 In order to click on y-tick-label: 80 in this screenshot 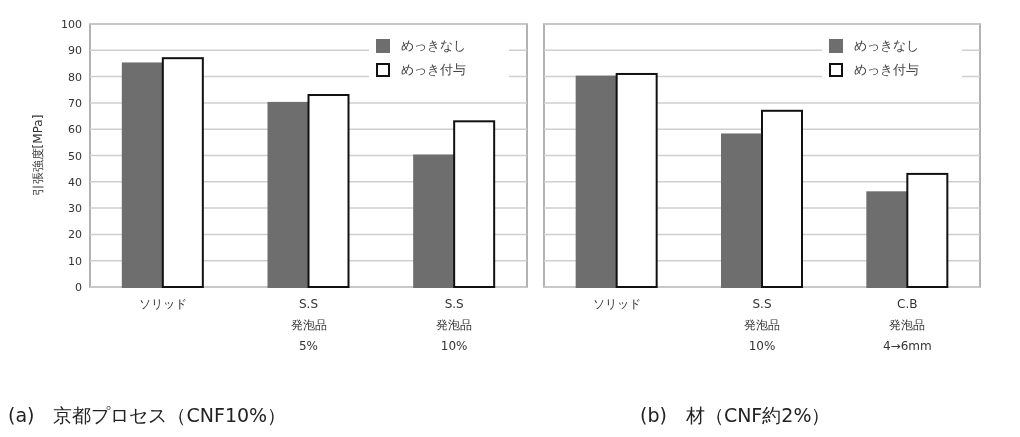, I will do `click(75, 77)`.